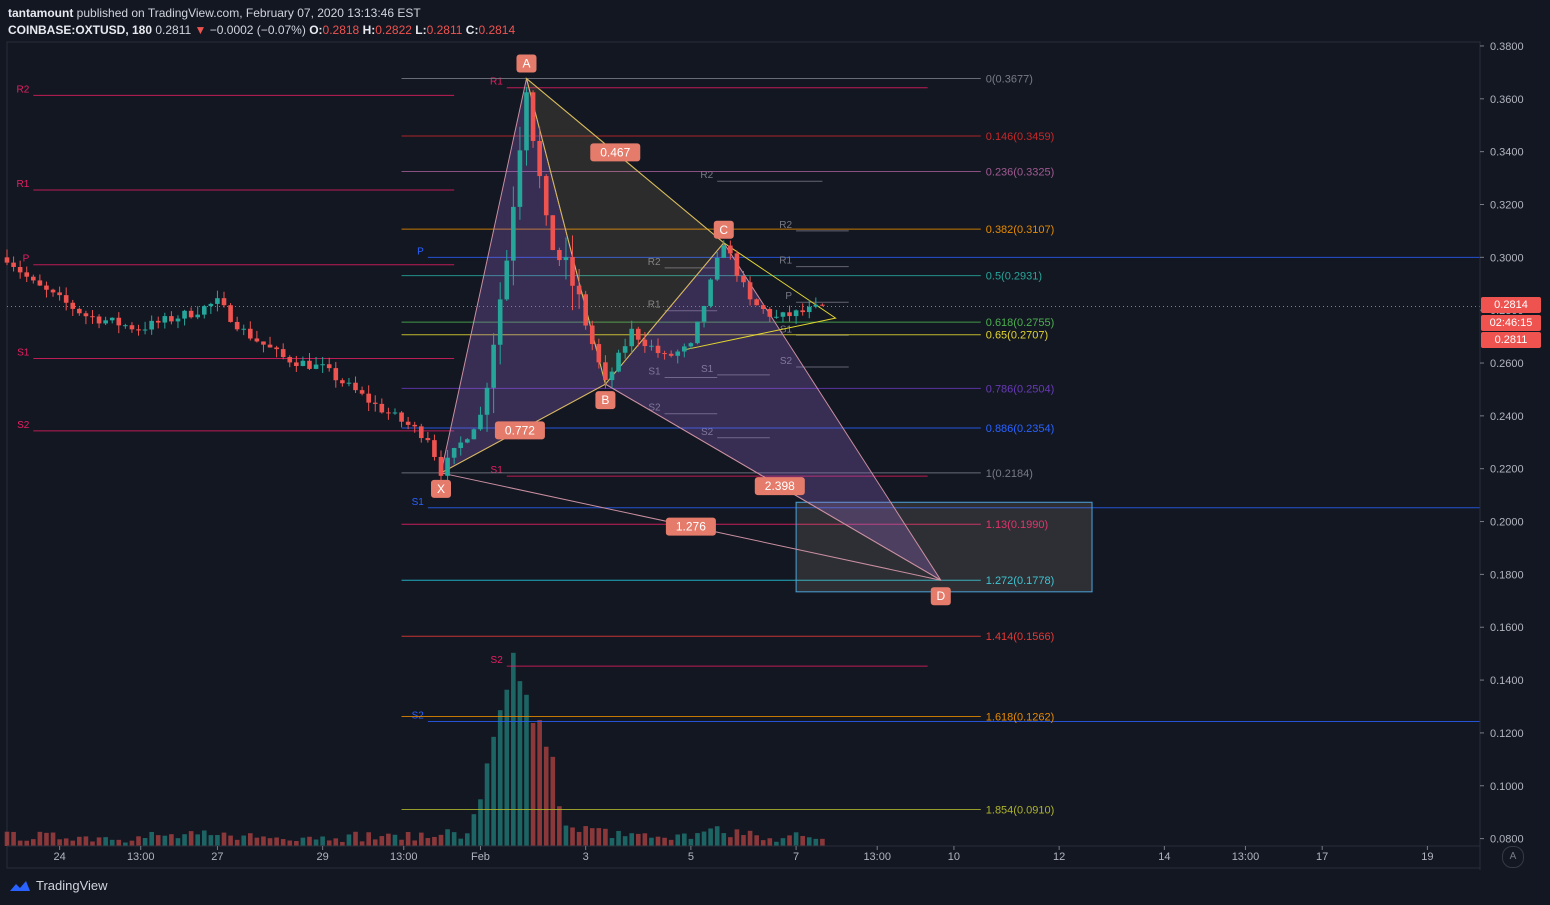 Image resolution: width=1550 pixels, height=905 pixels. I want to click on pivot-label: P, so click(788, 296).